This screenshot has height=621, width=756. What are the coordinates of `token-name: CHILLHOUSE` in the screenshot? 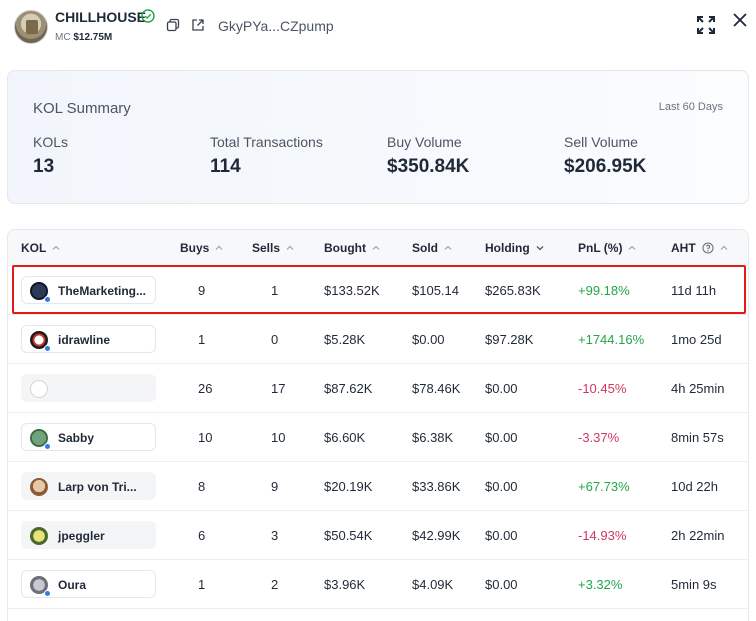 It's located at (100, 17).